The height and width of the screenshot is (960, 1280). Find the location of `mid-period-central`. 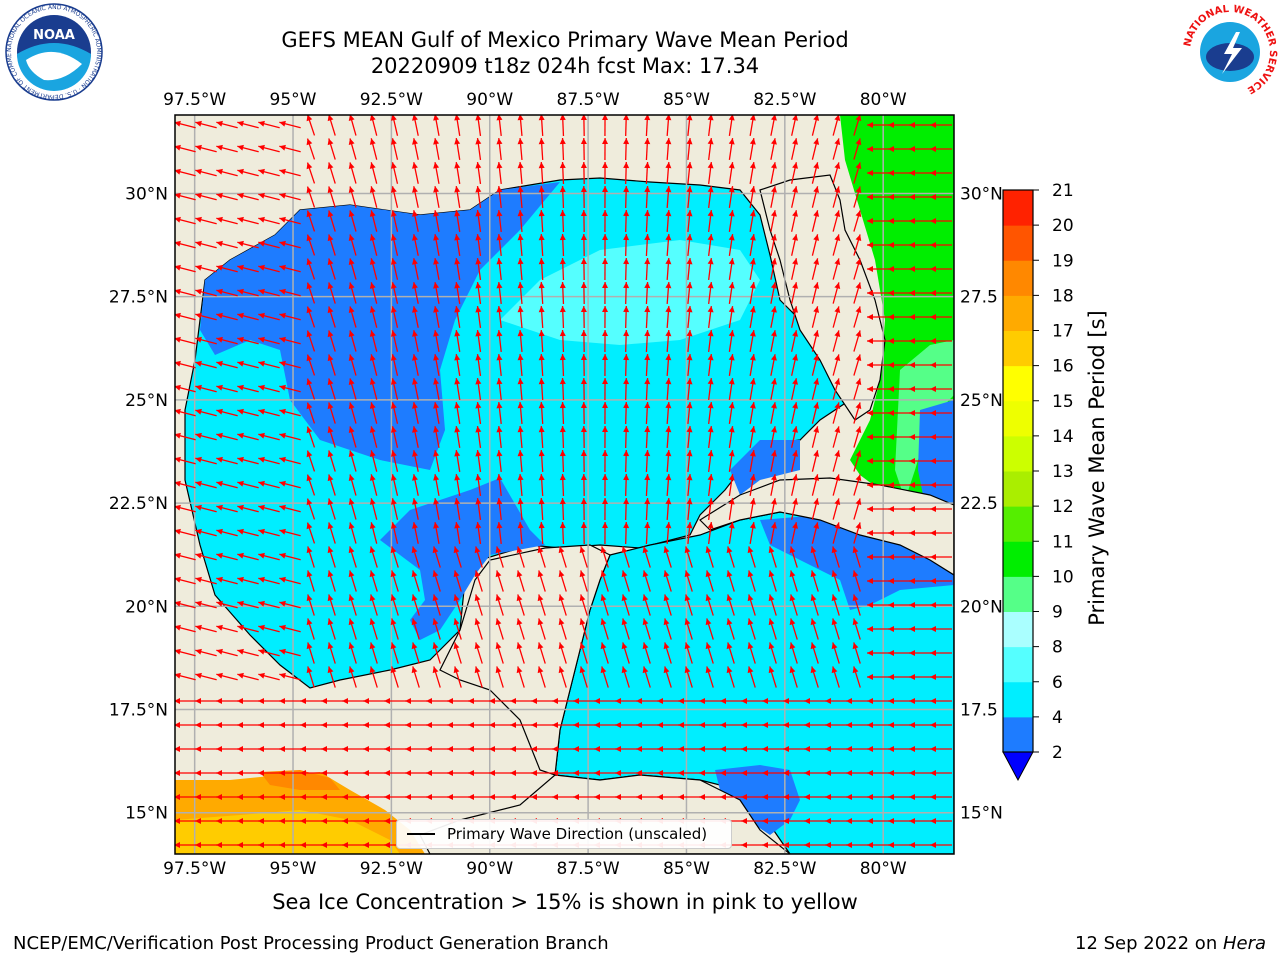

mid-period-central is located at coordinates (630, 292).